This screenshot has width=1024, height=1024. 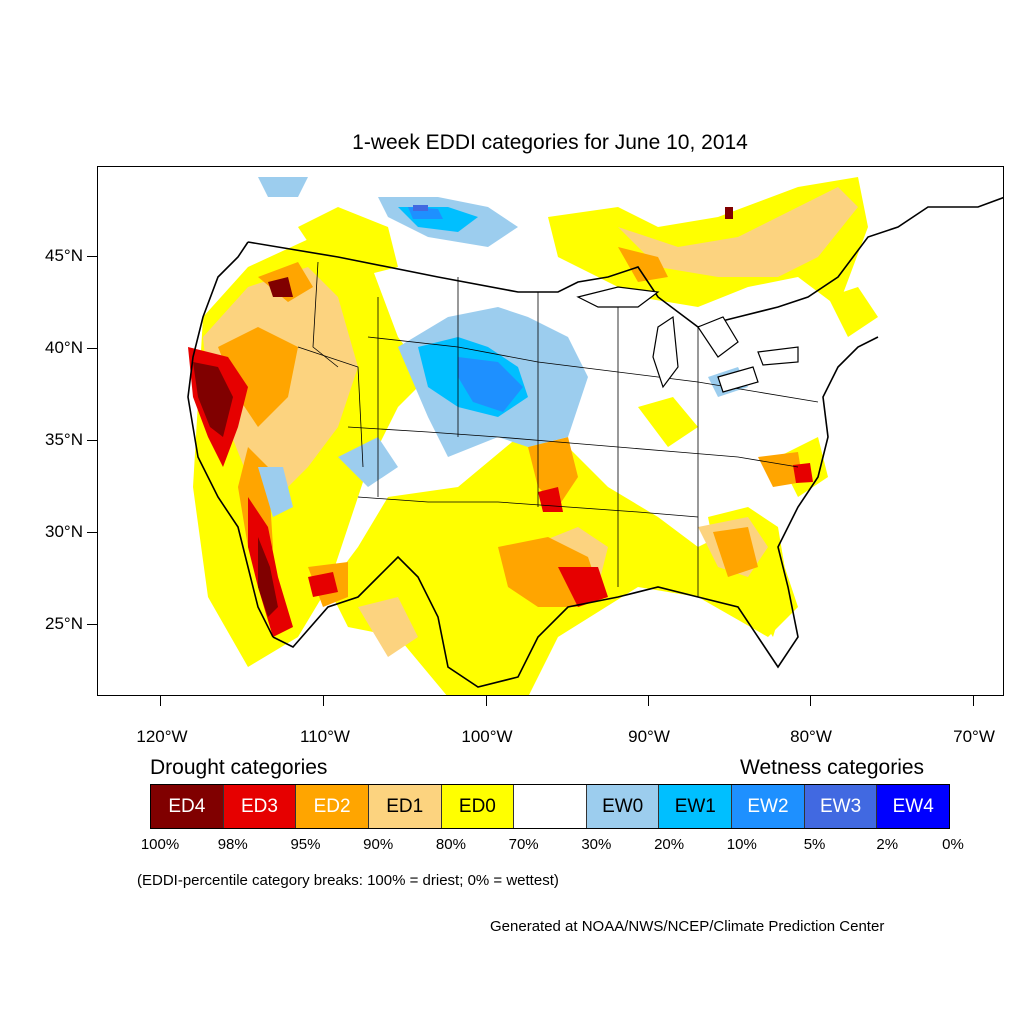 What do you see at coordinates (811, 736) in the screenshot?
I see `lon-label-80: 80°W` at bounding box center [811, 736].